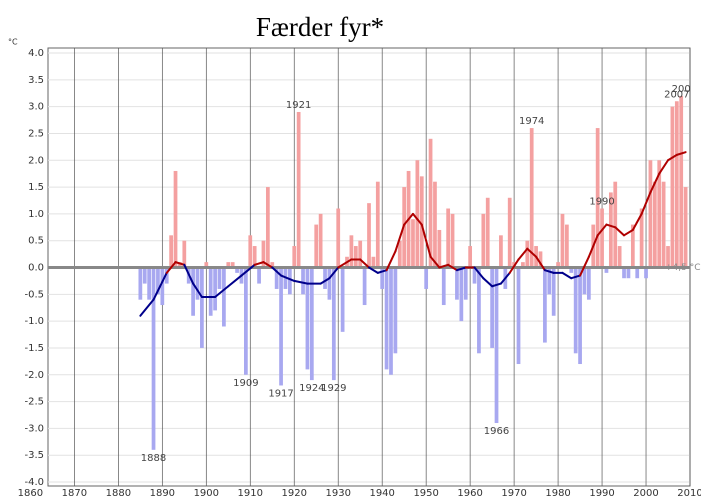  I want to click on annotation: 1974, so click(531, 121).